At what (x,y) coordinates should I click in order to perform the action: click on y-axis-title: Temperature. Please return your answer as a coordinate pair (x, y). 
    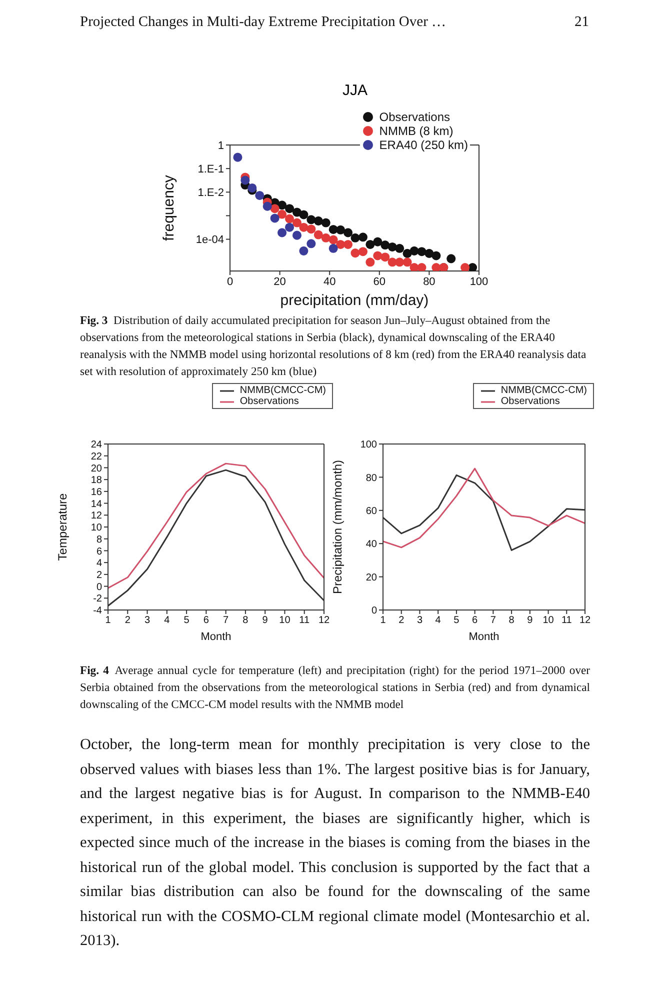
    Looking at the image, I should click on (62, 526).